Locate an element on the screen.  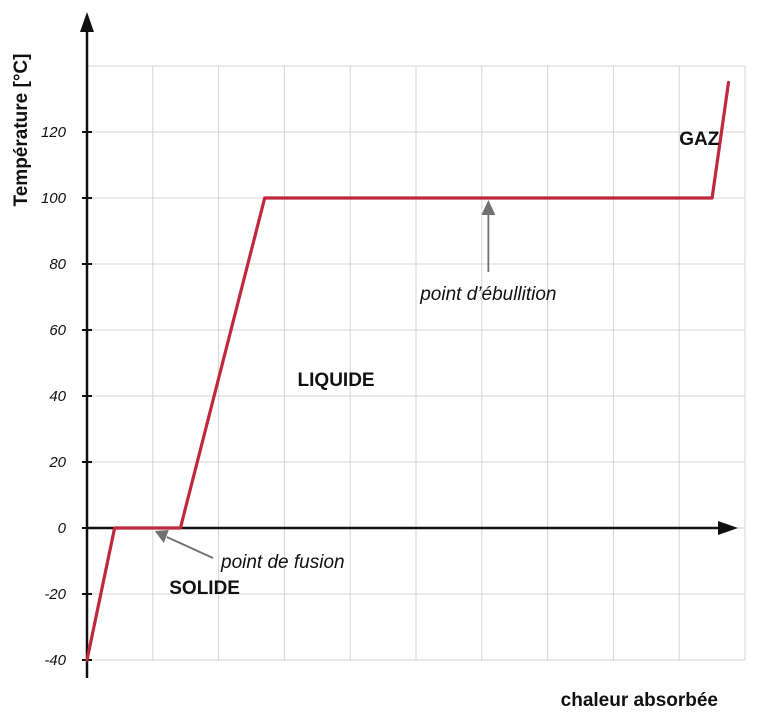
x-axis-arrowhead is located at coordinates (728, 528).